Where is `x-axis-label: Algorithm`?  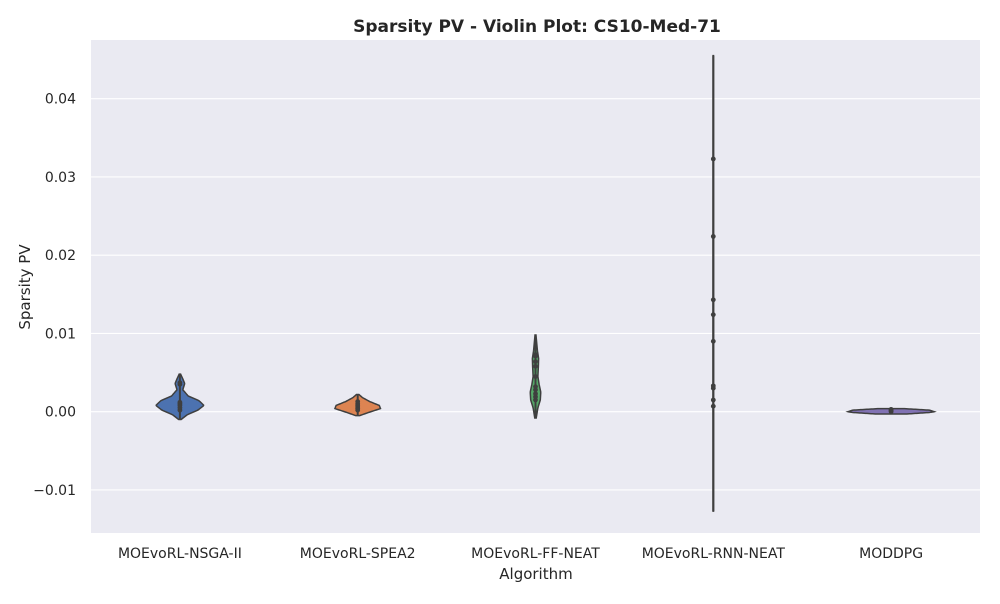 x-axis-label: Algorithm is located at coordinates (535, 574).